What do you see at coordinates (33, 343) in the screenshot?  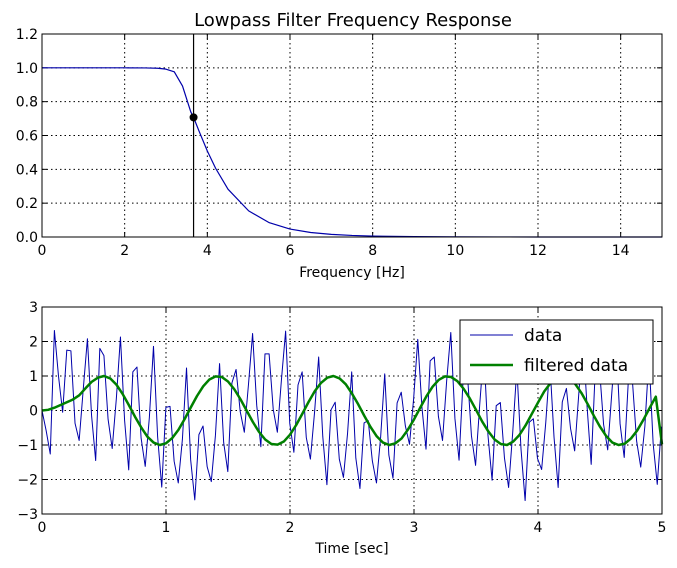 I see `y-tick-label: 2` at bounding box center [33, 343].